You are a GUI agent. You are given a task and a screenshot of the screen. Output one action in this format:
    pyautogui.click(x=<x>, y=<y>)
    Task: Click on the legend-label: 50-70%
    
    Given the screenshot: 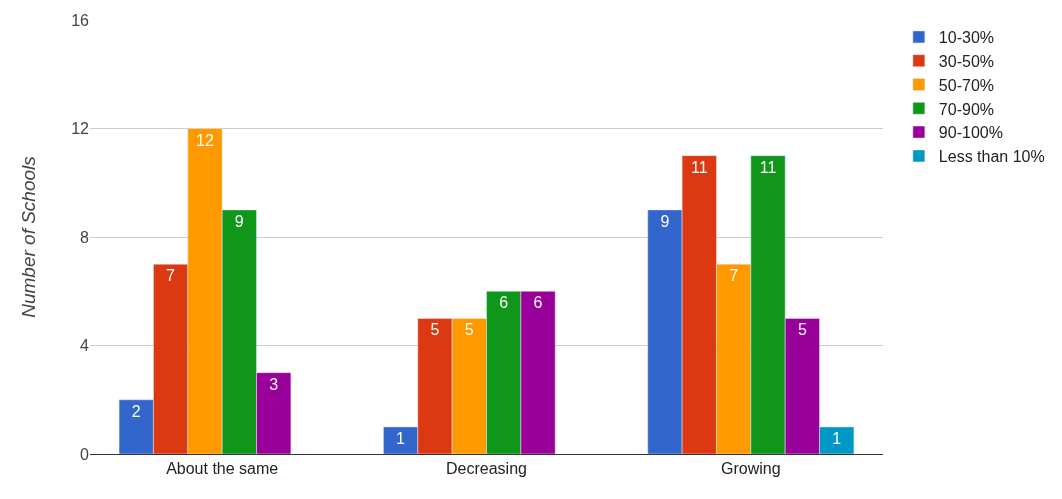 What is the action you would take?
    pyautogui.click(x=966, y=85)
    